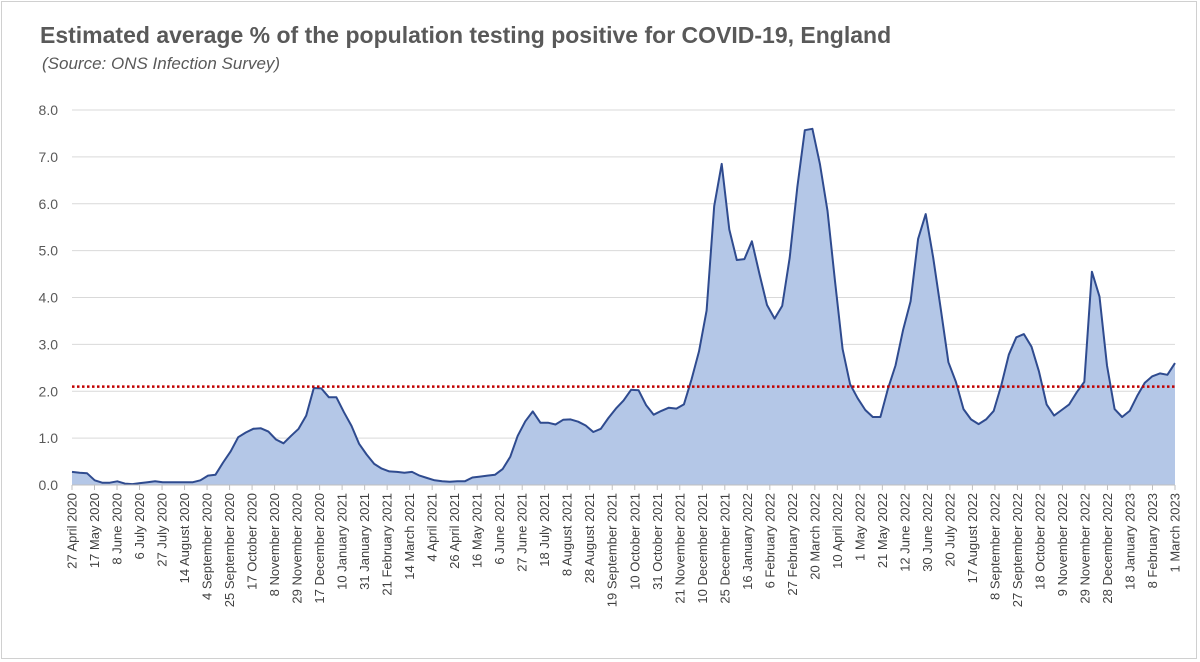 Image resolution: width=1200 pixels, height=662 pixels. I want to click on x-tick-label: 8 February 2023, so click(1152, 540).